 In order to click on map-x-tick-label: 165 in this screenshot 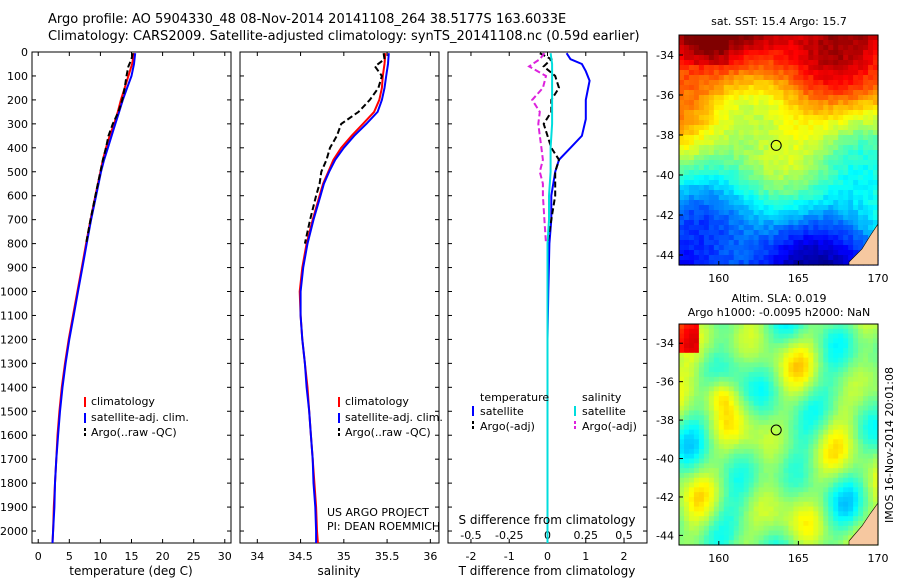, I will do `click(798, 278)`.